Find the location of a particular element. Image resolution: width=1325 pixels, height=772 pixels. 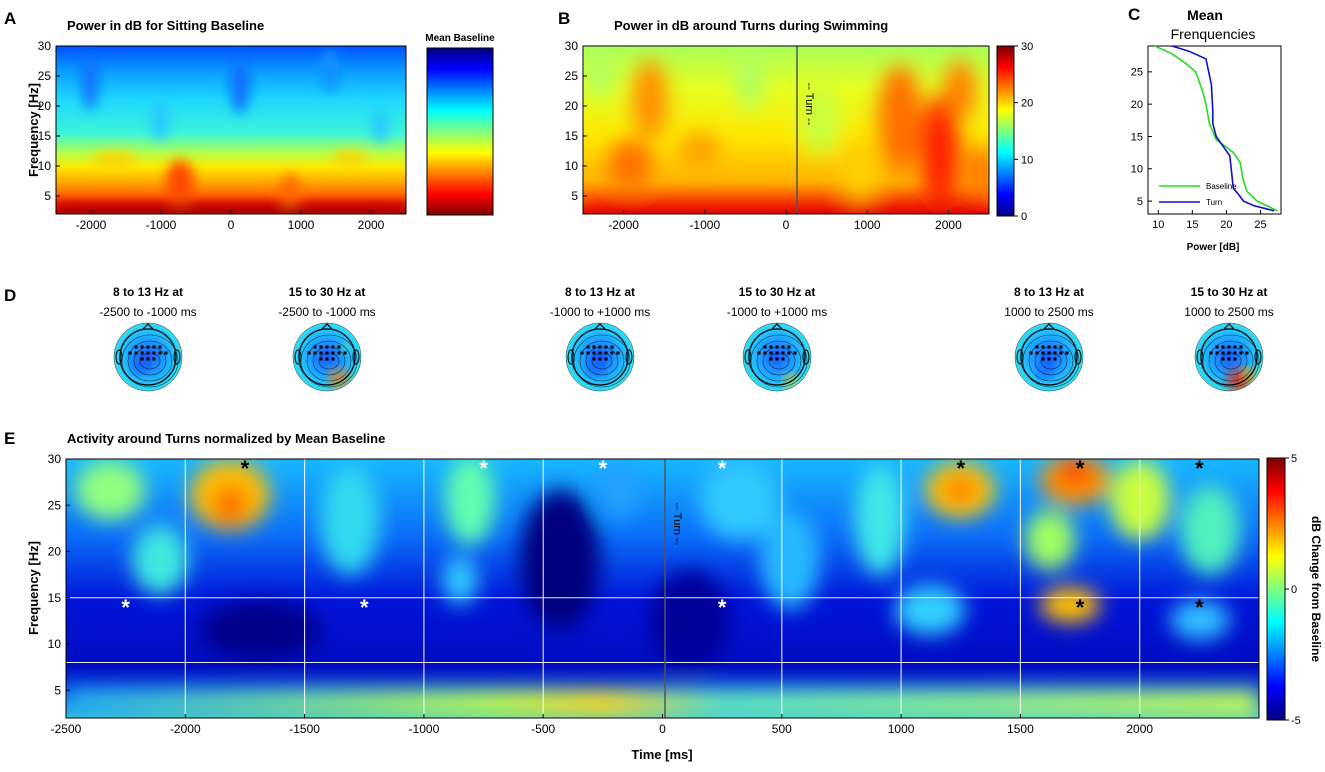

x-tick-label: -1500 is located at coordinates (304, 729).